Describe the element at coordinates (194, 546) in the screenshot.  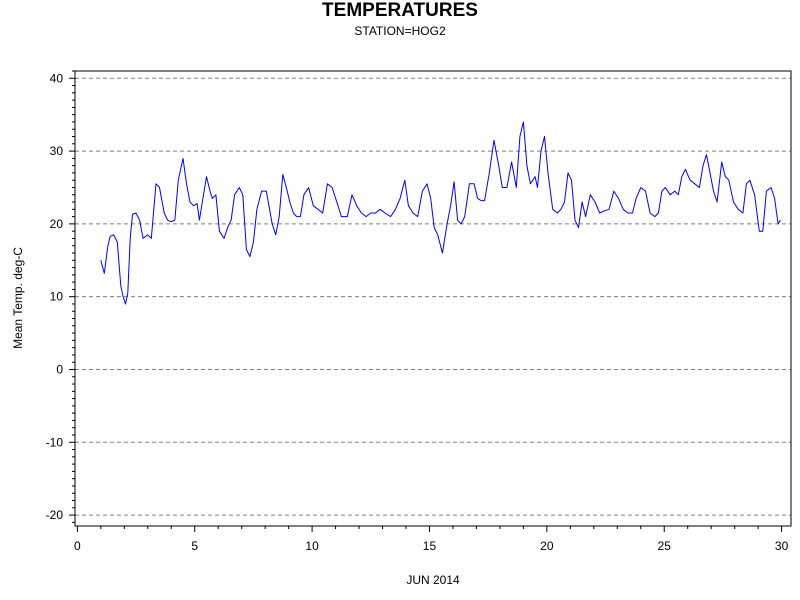
I see `x-tick-label: 5` at that location.